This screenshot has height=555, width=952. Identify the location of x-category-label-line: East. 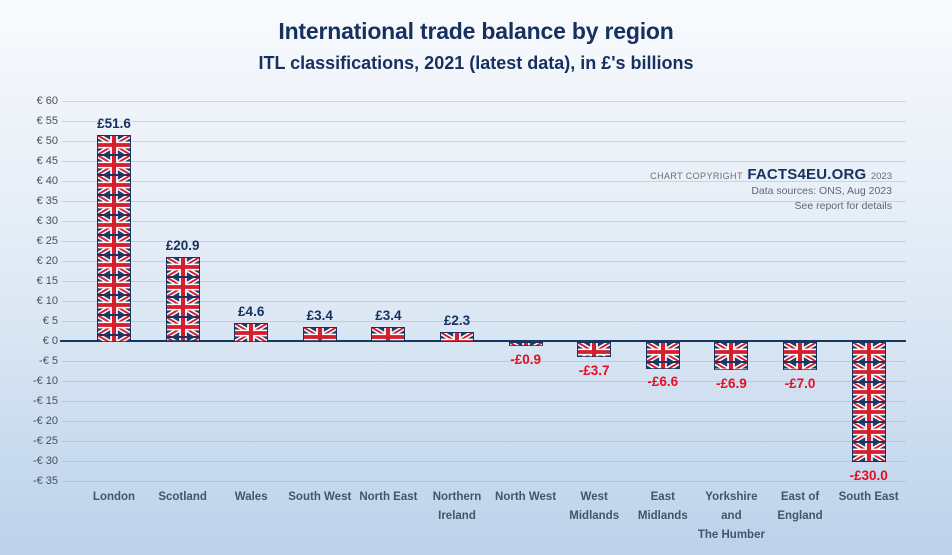
(662, 497).